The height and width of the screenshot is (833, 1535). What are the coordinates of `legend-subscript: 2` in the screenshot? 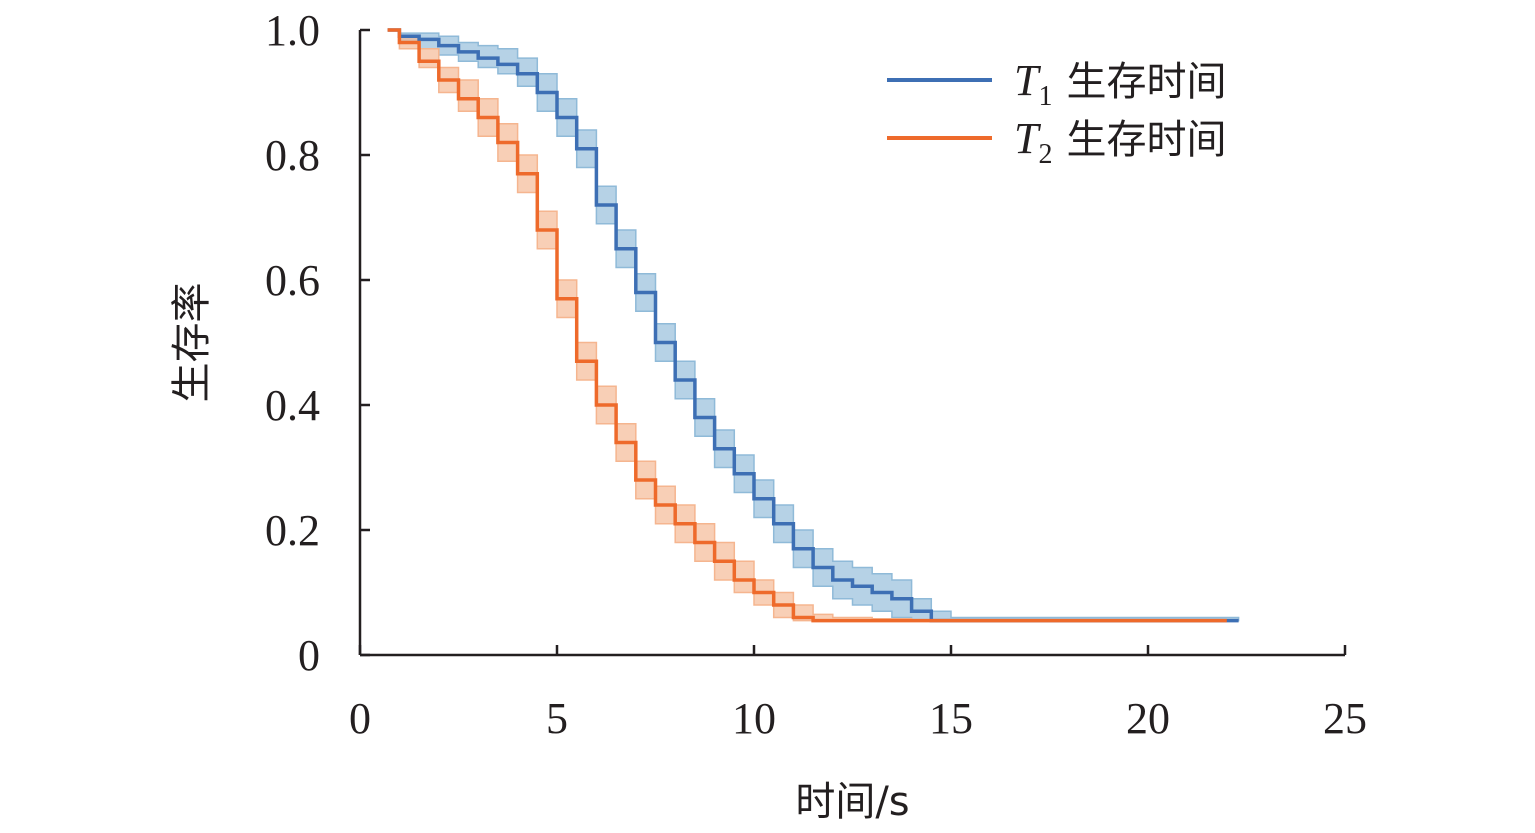 It's located at (1045, 154).